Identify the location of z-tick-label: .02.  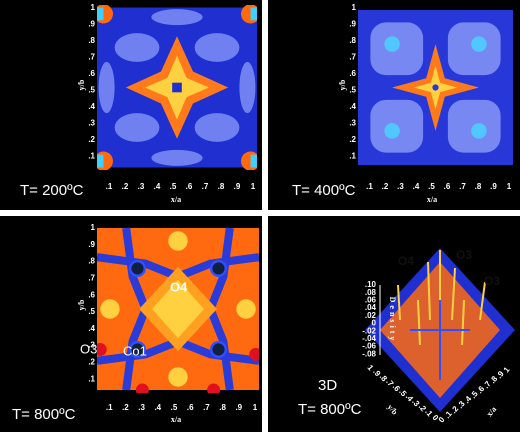
(371, 315).